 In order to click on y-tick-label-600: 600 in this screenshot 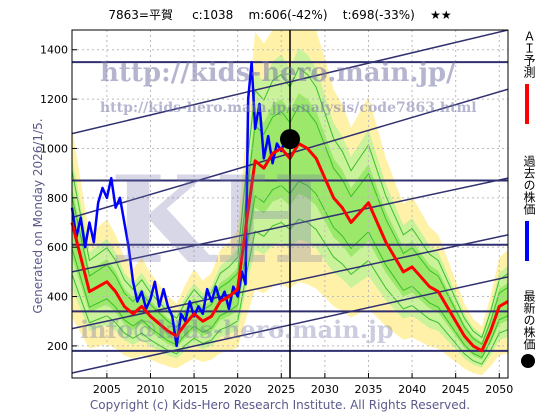, I will do `click(57, 247)`.